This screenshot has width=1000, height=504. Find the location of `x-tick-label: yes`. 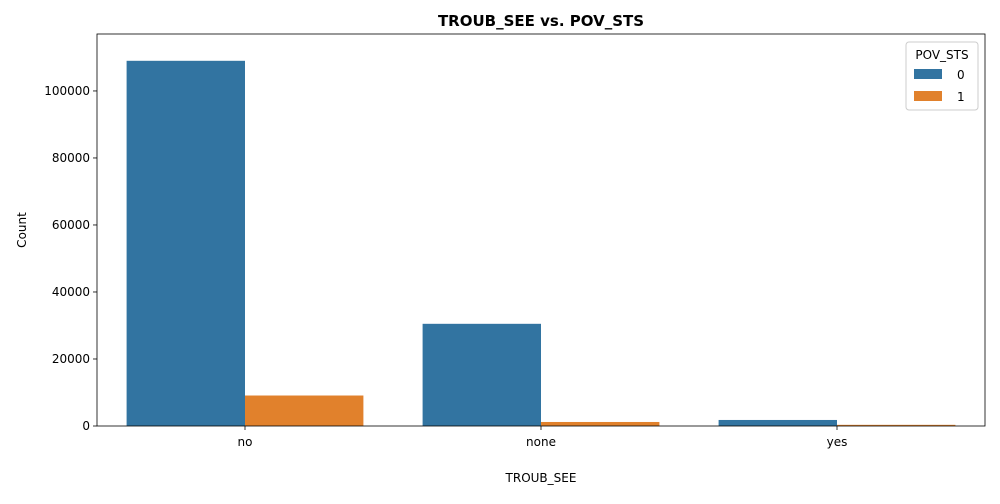

x-tick-label: yes is located at coordinates (837, 442).